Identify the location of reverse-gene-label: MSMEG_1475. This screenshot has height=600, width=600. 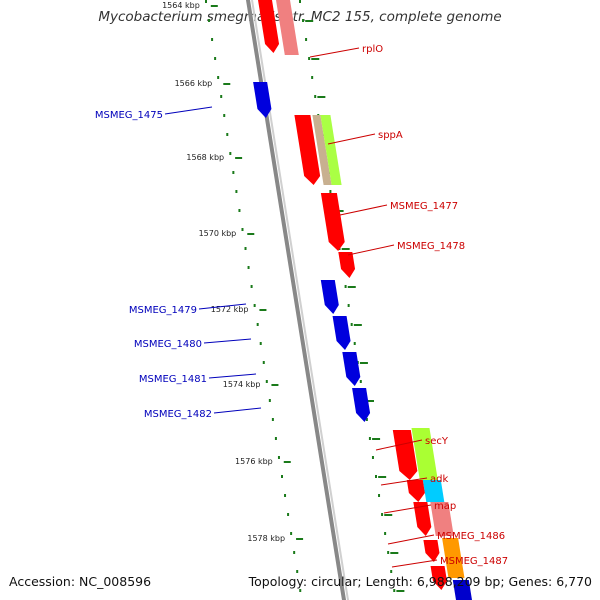
(129, 115).